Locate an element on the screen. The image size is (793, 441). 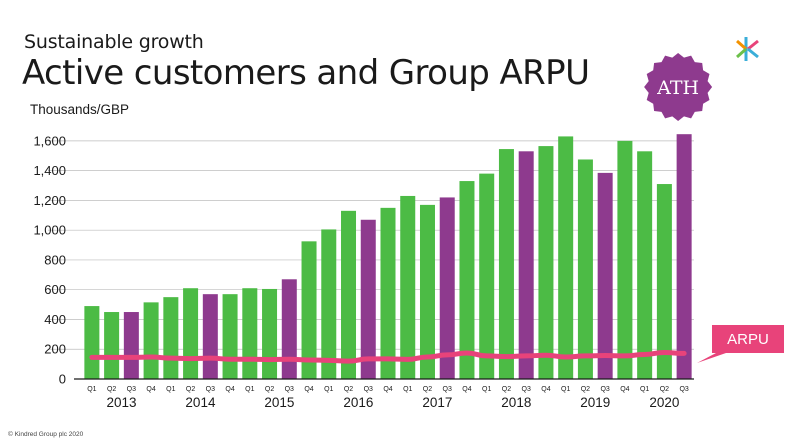
arpu-callout-shape is located at coordinates (740, 344).